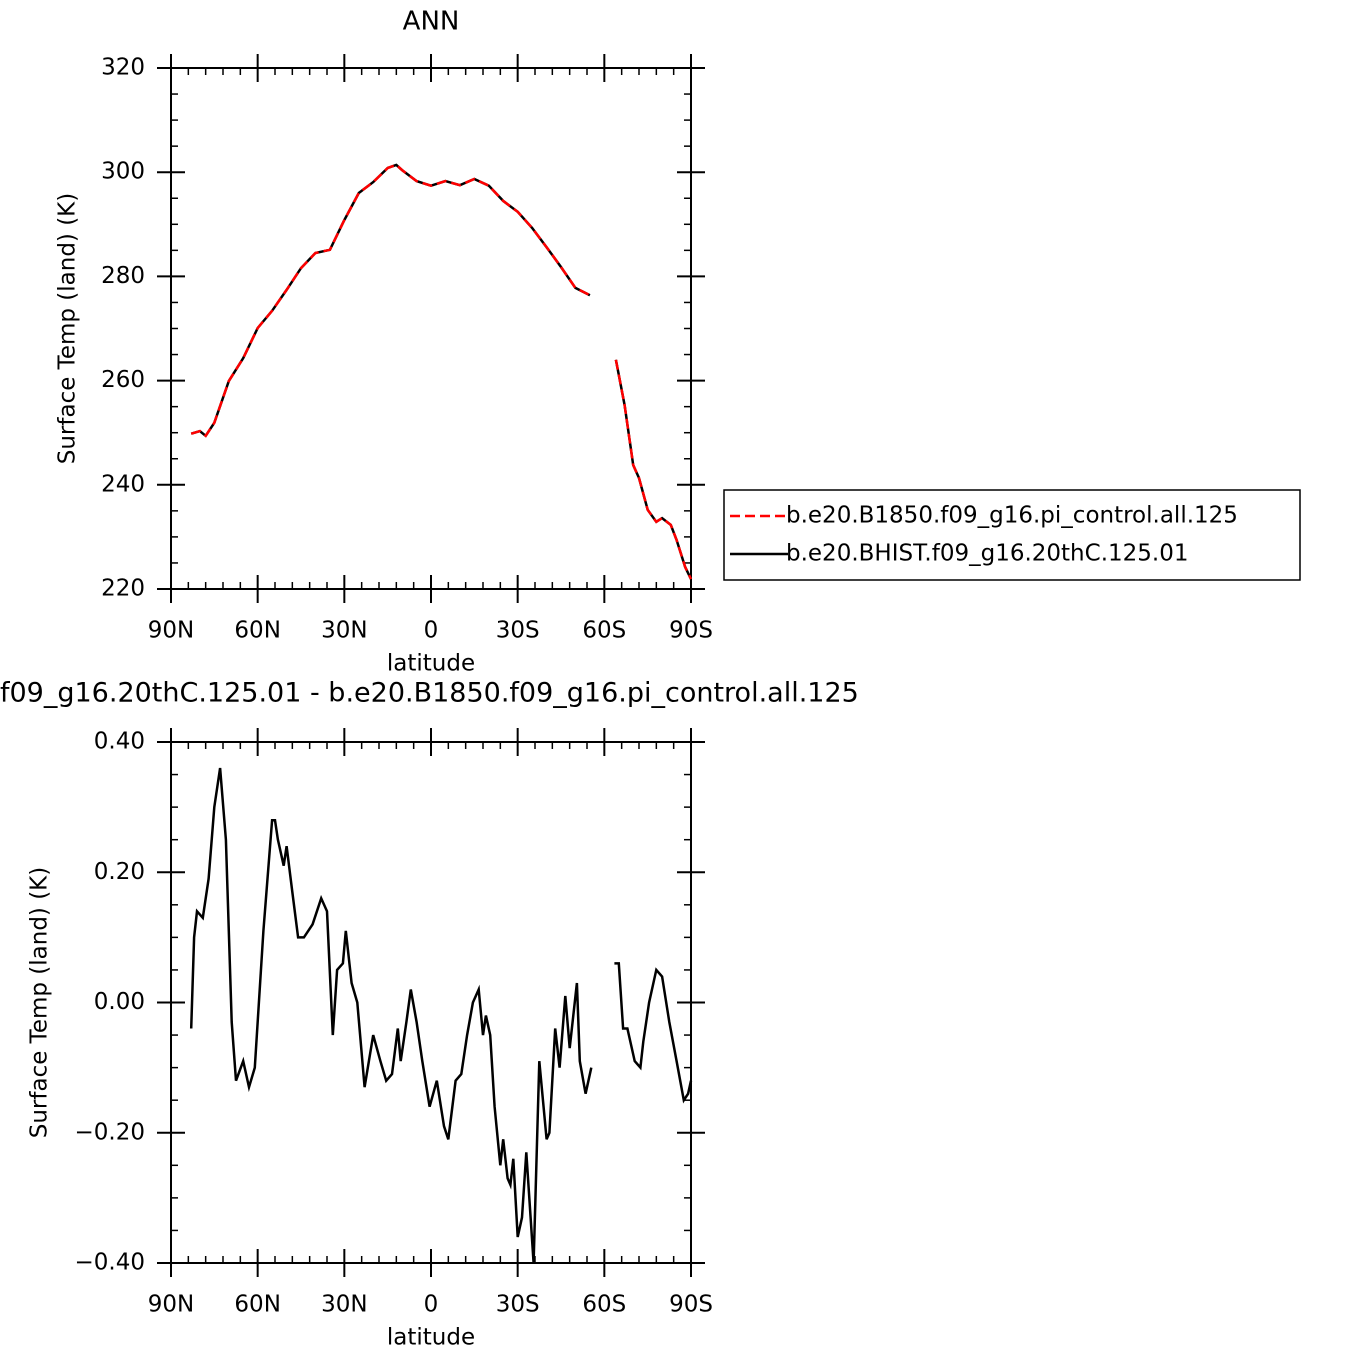 This screenshot has height=1358, width=1358. I want to click on y-tick-label: 220, so click(123, 589).